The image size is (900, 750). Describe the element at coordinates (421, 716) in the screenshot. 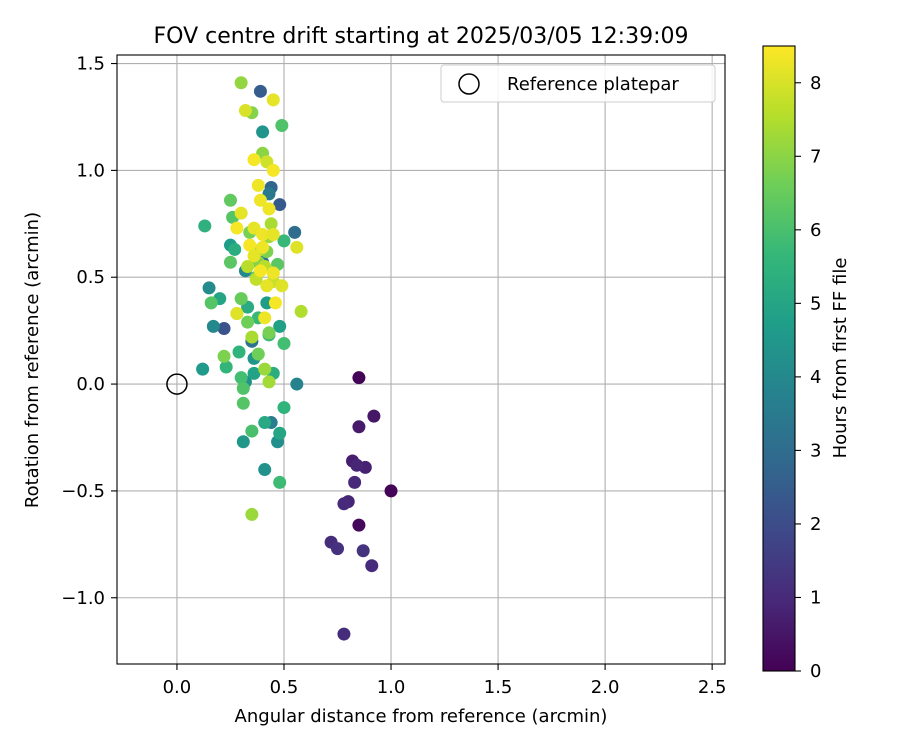

I see `x-axis-label: Angular distance from reference (arcmin)` at that location.